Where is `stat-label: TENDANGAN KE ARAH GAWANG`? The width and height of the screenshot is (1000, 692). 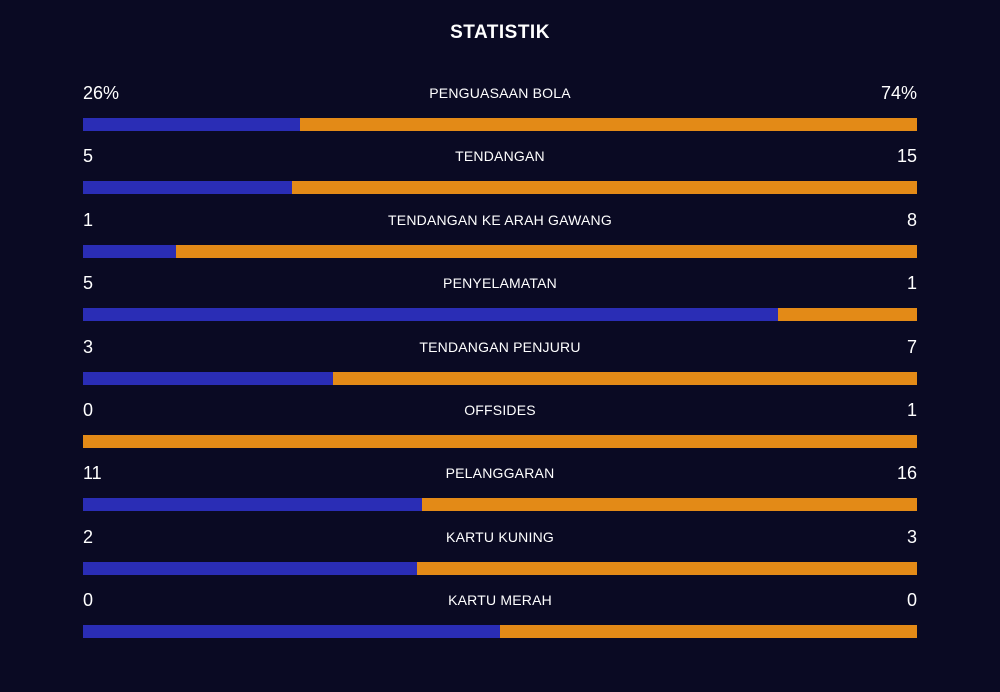 stat-label: TENDANGAN KE ARAH GAWANG is located at coordinates (500, 219).